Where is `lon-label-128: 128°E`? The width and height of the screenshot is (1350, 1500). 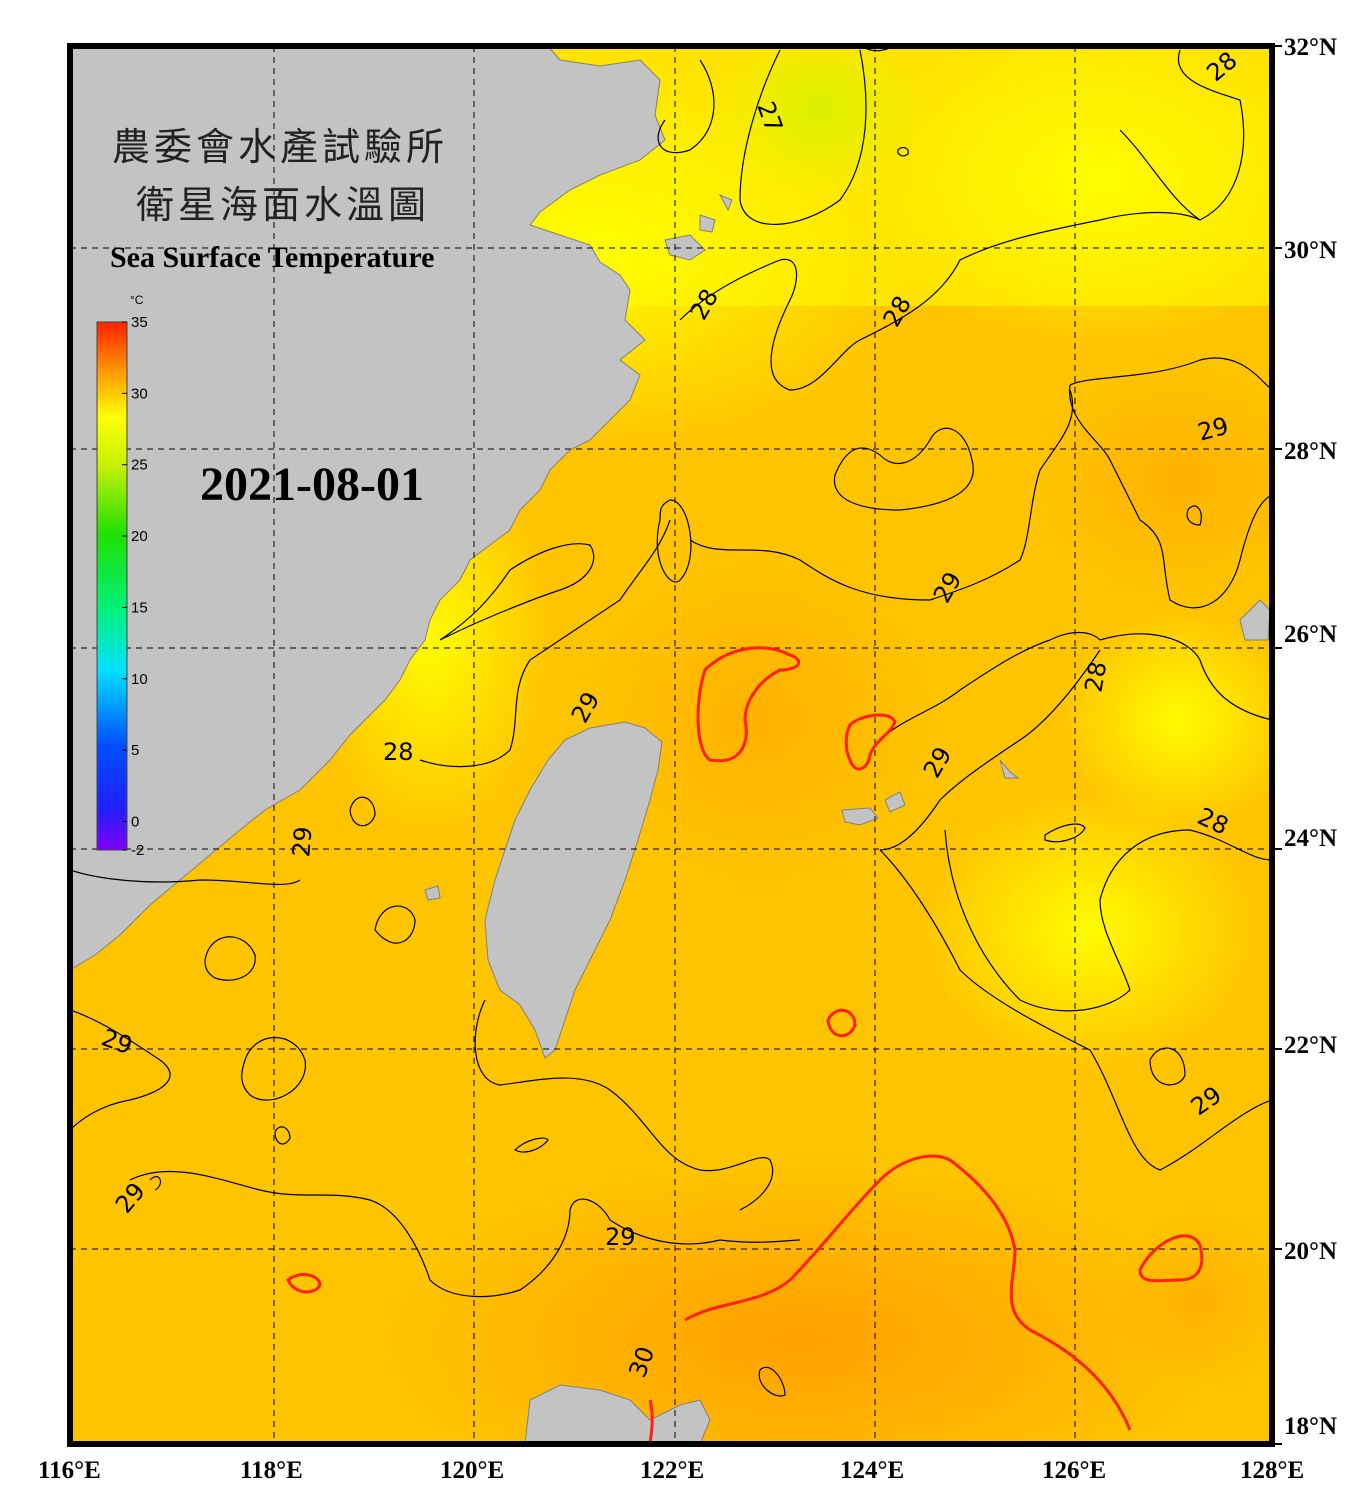
lon-label-128: 128°E is located at coordinates (1272, 1470).